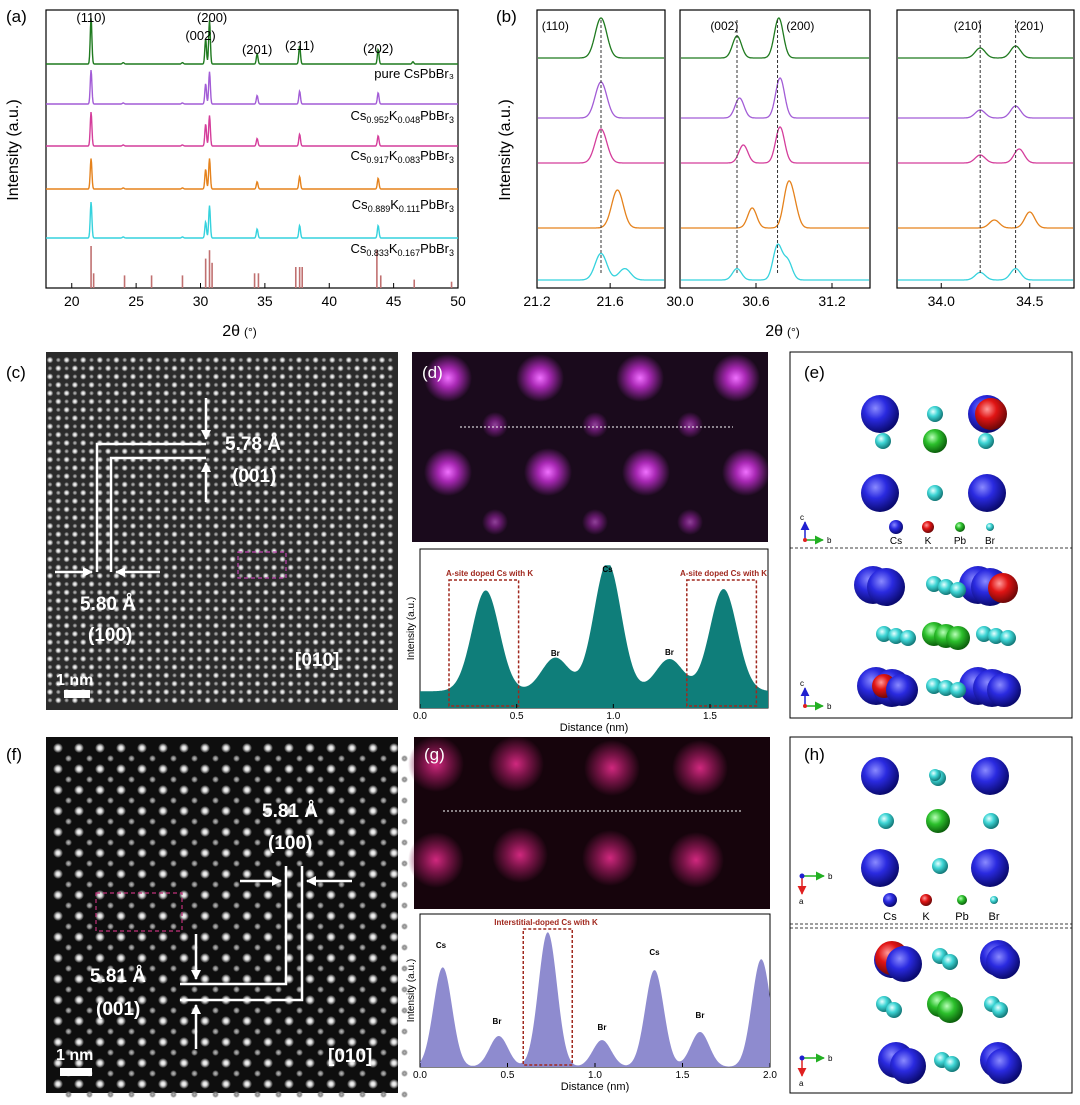 The height and width of the screenshot is (1105, 1080). Describe the element at coordinates (990, 776) in the screenshot. I see `cs-atom` at that location.